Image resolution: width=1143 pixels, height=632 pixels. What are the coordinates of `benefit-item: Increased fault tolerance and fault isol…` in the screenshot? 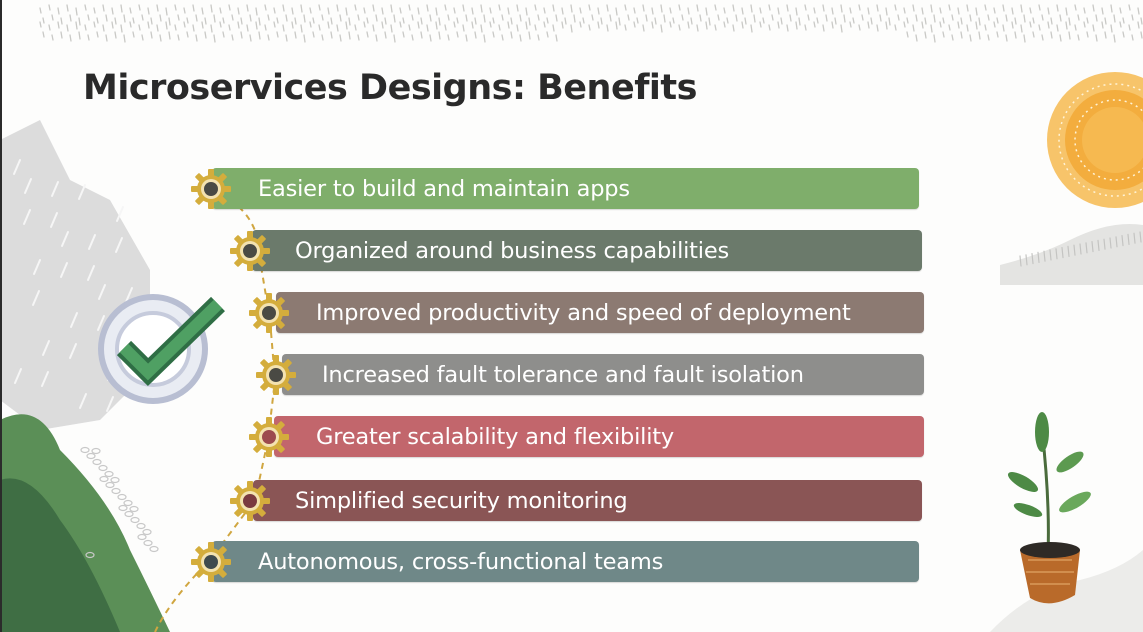 It's located at (603, 374).